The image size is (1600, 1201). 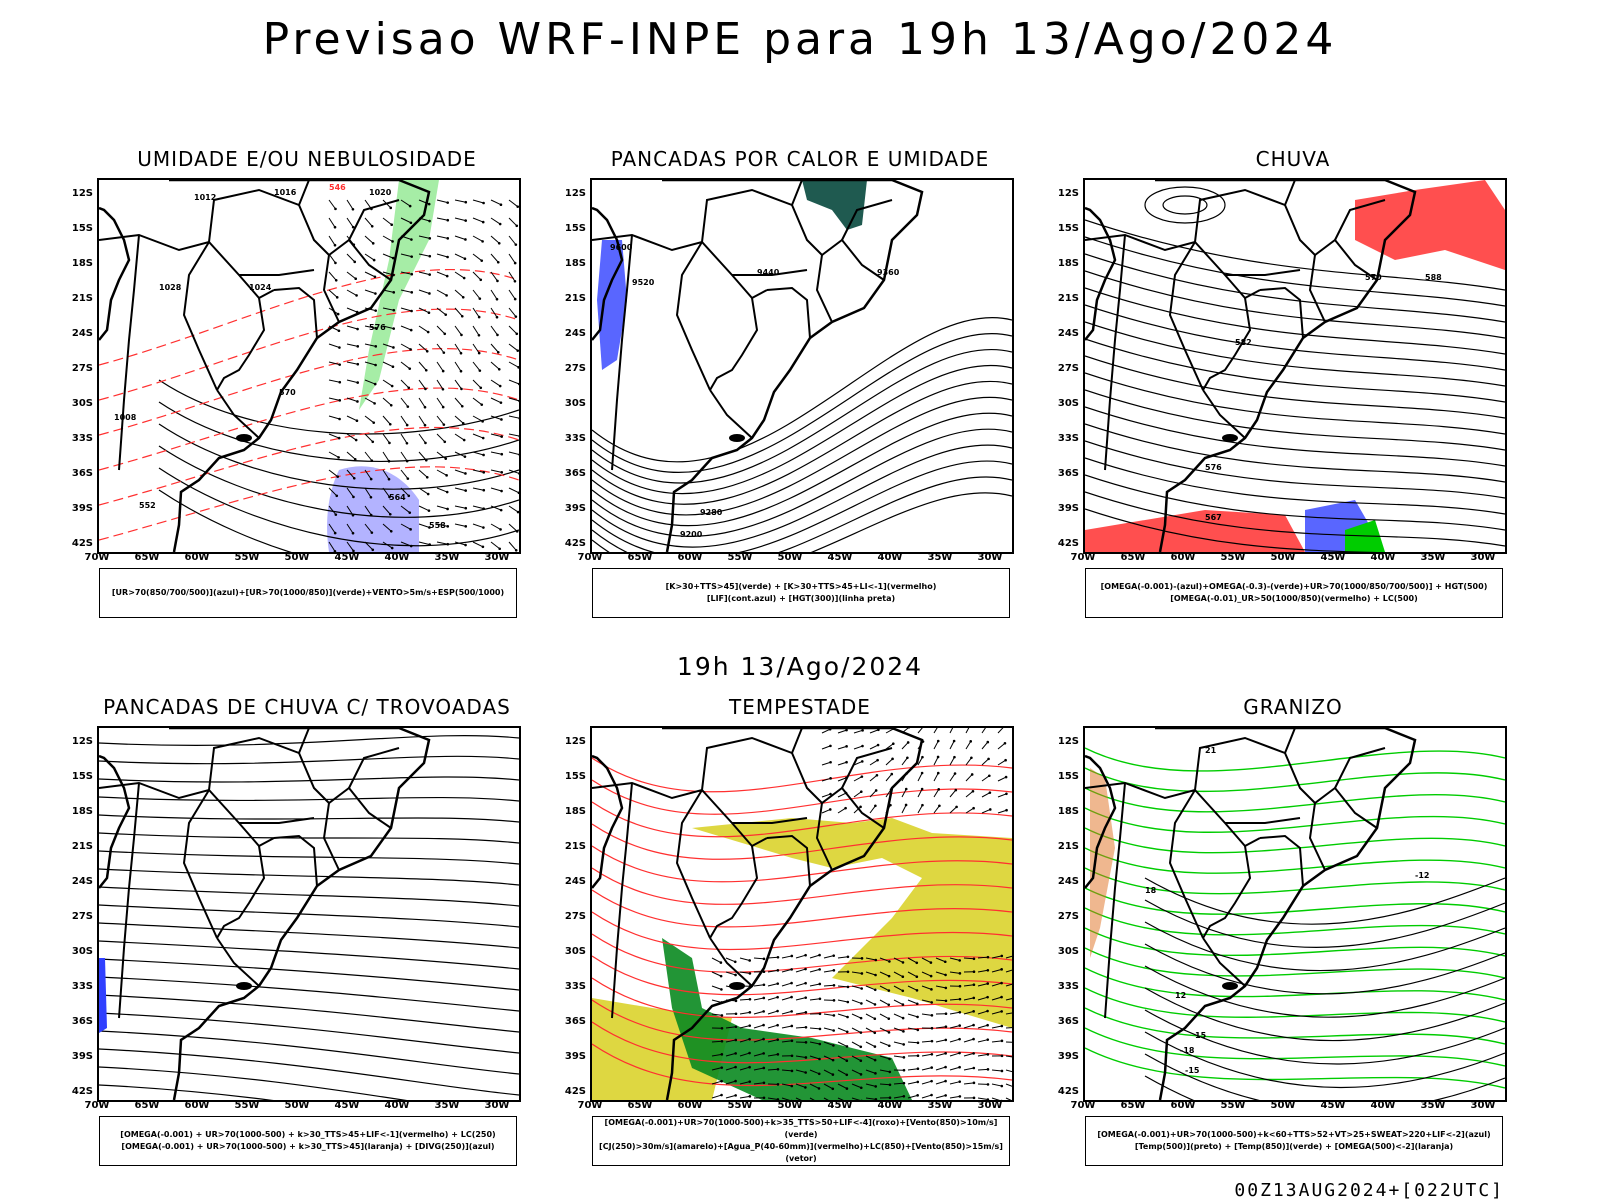 What do you see at coordinates (1369, 1190) in the screenshot?
I see `run-footer: 00Z13AUG2024+[022UTC]` at bounding box center [1369, 1190].